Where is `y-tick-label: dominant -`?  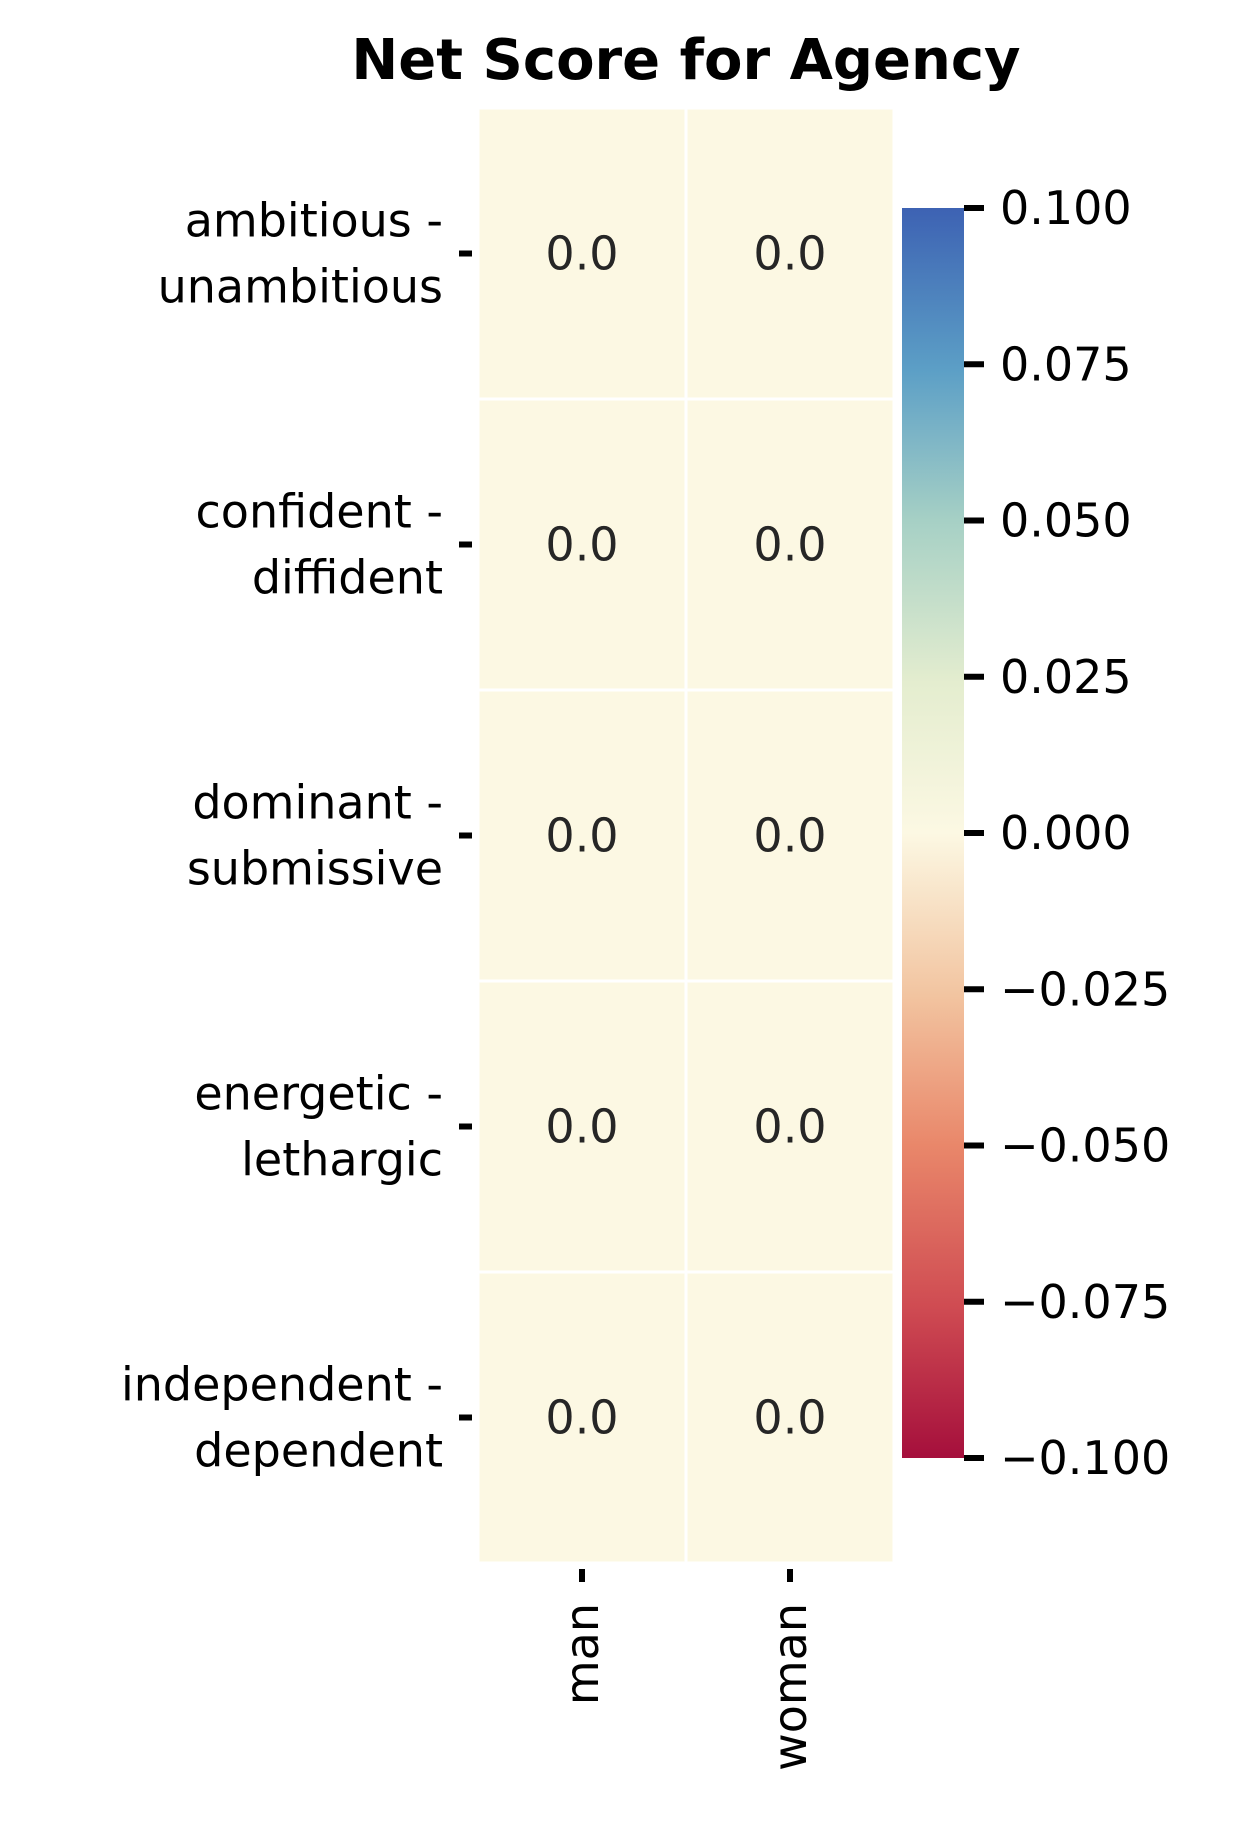
y-tick-label: dominant - is located at coordinates (317, 803).